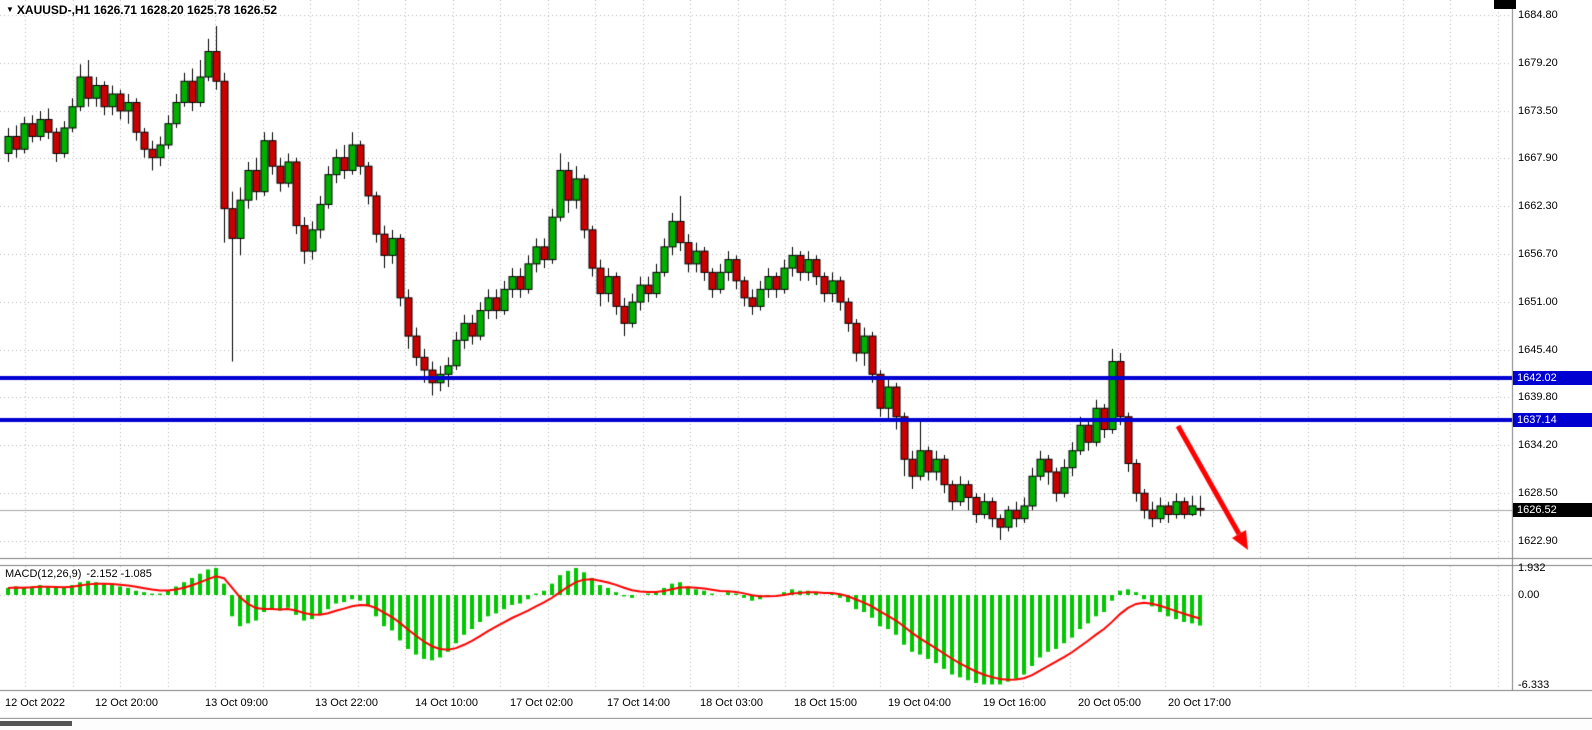 Image resolution: width=1592 pixels, height=730 pixels. What do you see at coordinates (1014, 703) in the screenshot?
I see `time-axis-label: 19 Oct 16:00` at bounding box center [1014, 703].